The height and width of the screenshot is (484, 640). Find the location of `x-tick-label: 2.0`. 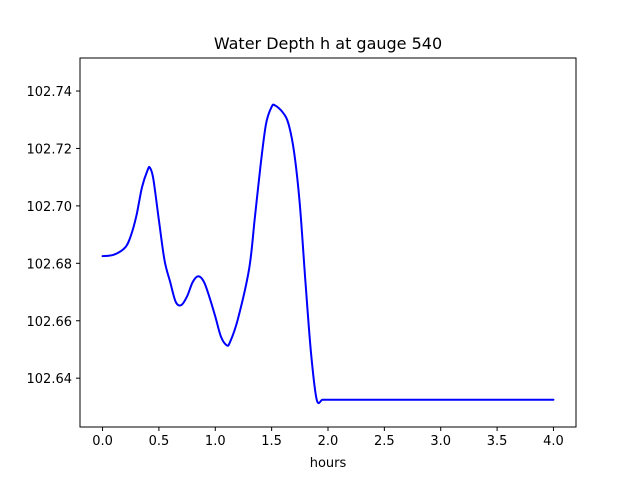

x-tick-label: 2.0 is located at coordinates (328, 441).